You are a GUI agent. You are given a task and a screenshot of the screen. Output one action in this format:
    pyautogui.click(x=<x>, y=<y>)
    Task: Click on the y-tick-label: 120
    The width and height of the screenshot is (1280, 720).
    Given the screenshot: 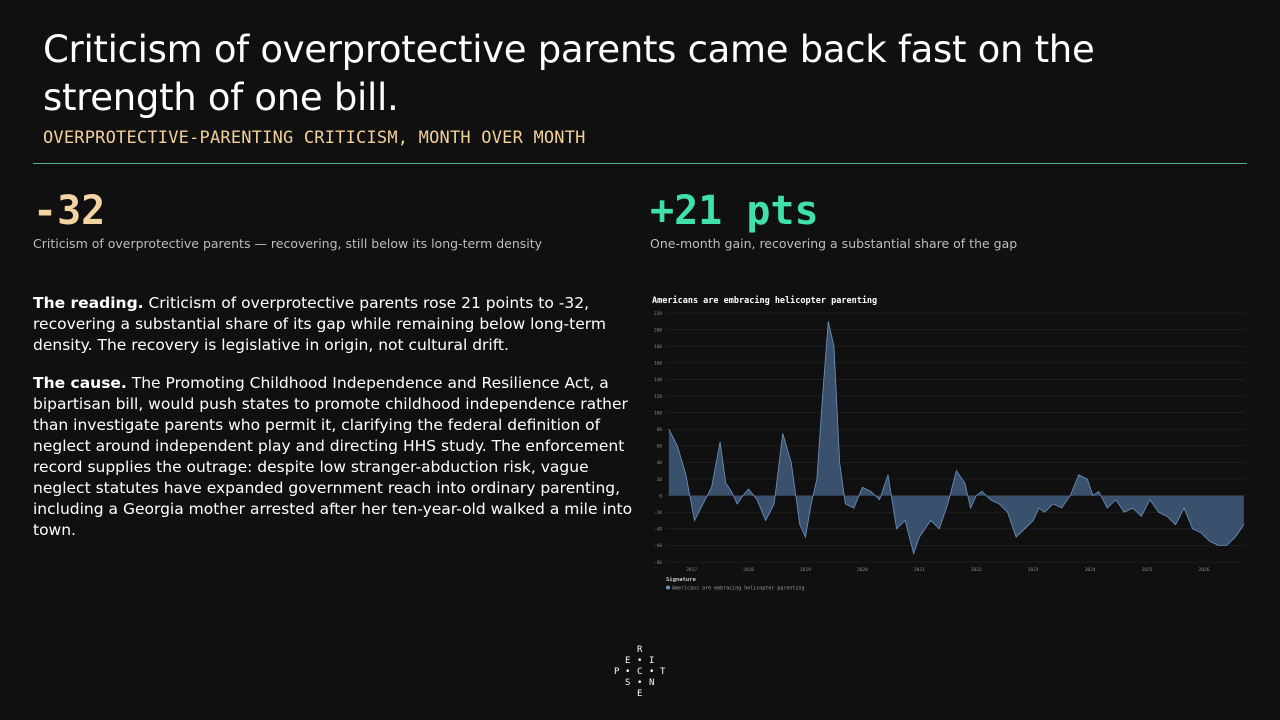 What is the action you would take?
    pyautogui.click(x=658, y=397)
    